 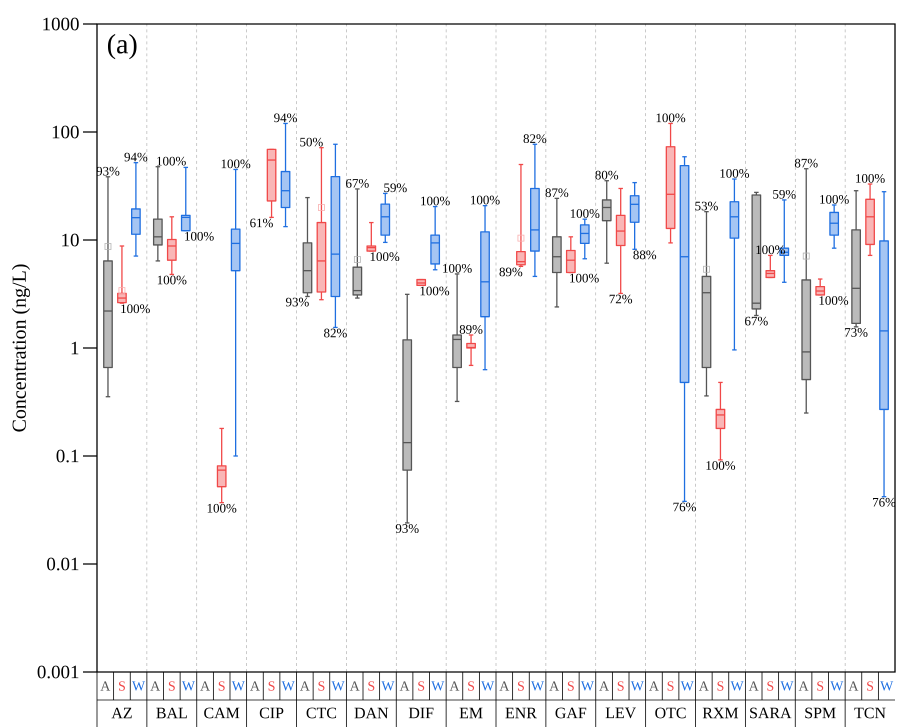 I want to click on y-tick-label: 0.01, so click(x=62, y=564).